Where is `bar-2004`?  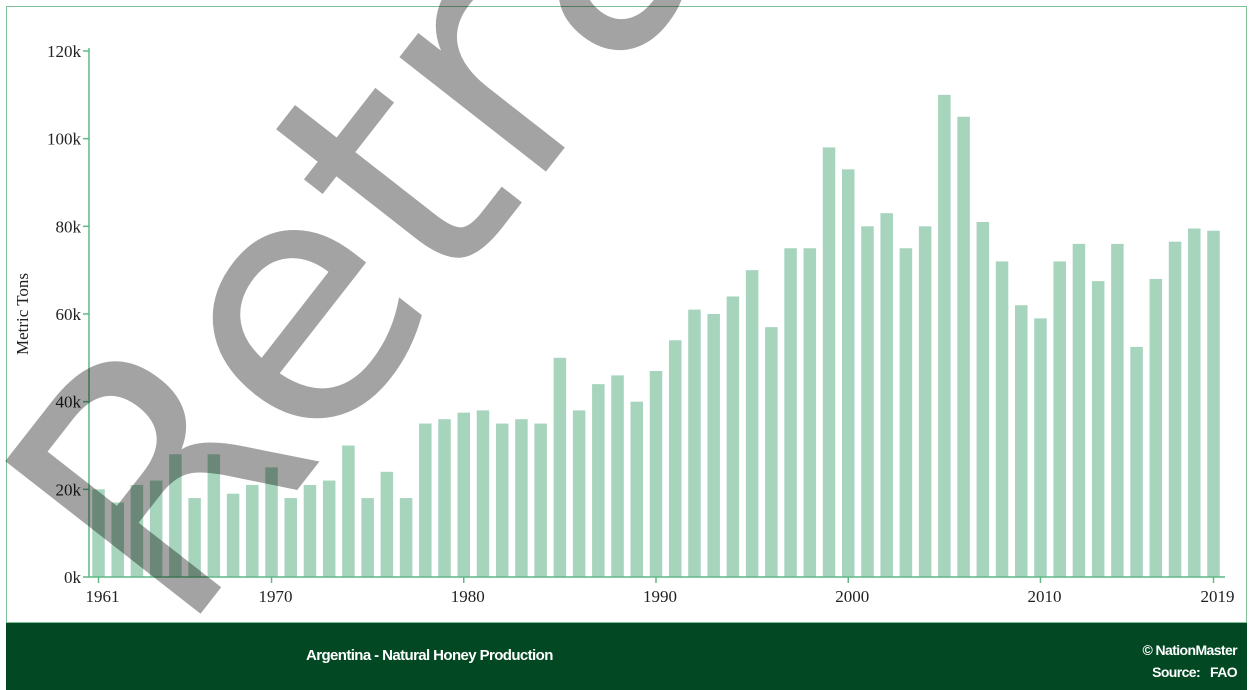 bar-2004 is located at coordinates (925, 401).